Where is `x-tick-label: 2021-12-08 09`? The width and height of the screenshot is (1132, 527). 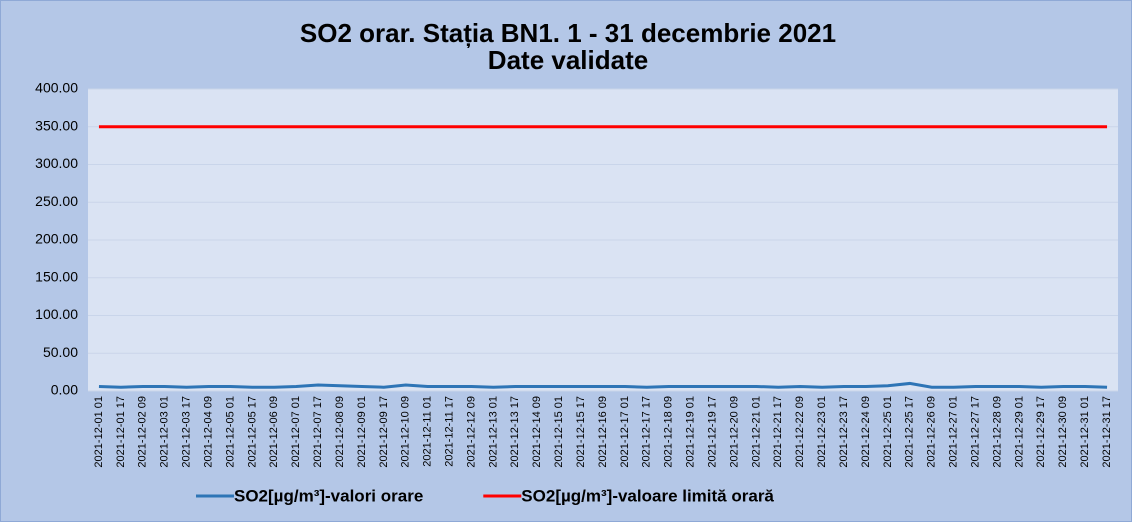
x-tick-label: 2021-12-08 09 is located at coordinates (340, 432).